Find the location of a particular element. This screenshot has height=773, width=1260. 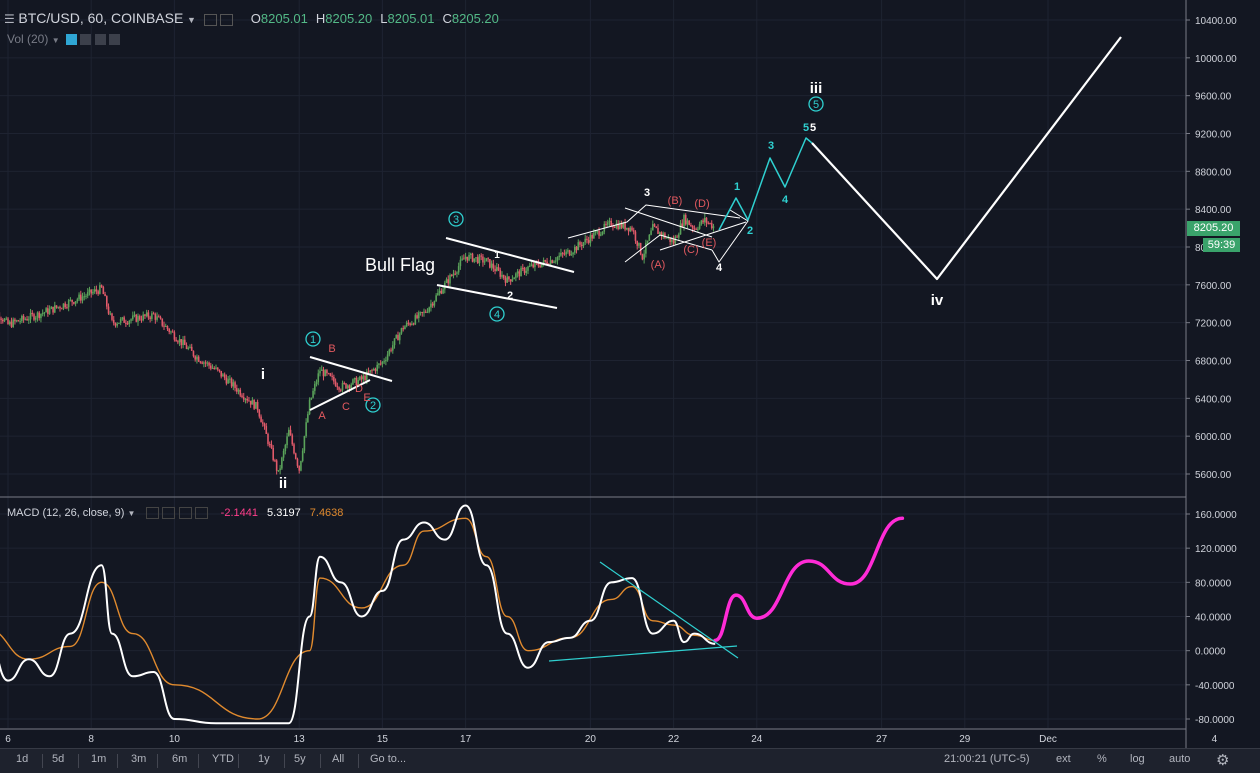

volume-label: Vol (20) is located at coordinates (27, 39).